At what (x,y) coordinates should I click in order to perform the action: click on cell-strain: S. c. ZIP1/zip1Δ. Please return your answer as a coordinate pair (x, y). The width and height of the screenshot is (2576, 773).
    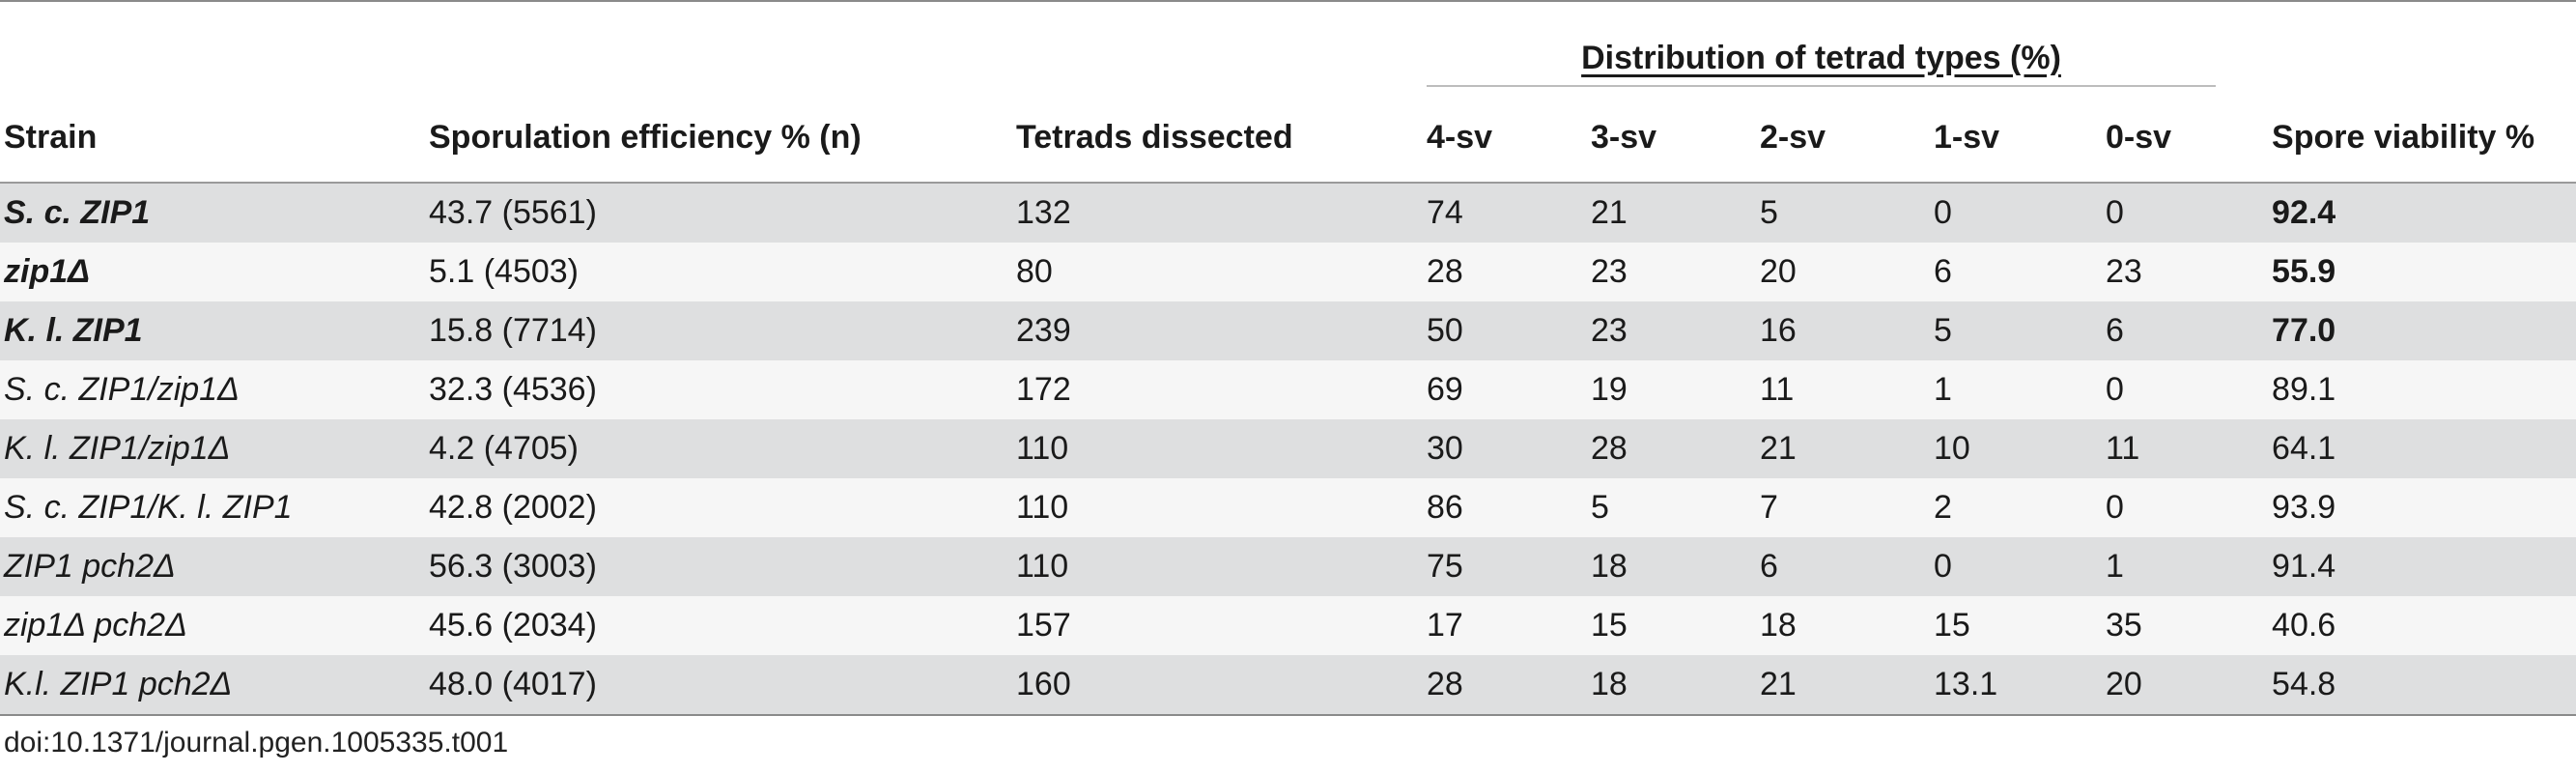
    Looking at the image, I should click on (214, 390).